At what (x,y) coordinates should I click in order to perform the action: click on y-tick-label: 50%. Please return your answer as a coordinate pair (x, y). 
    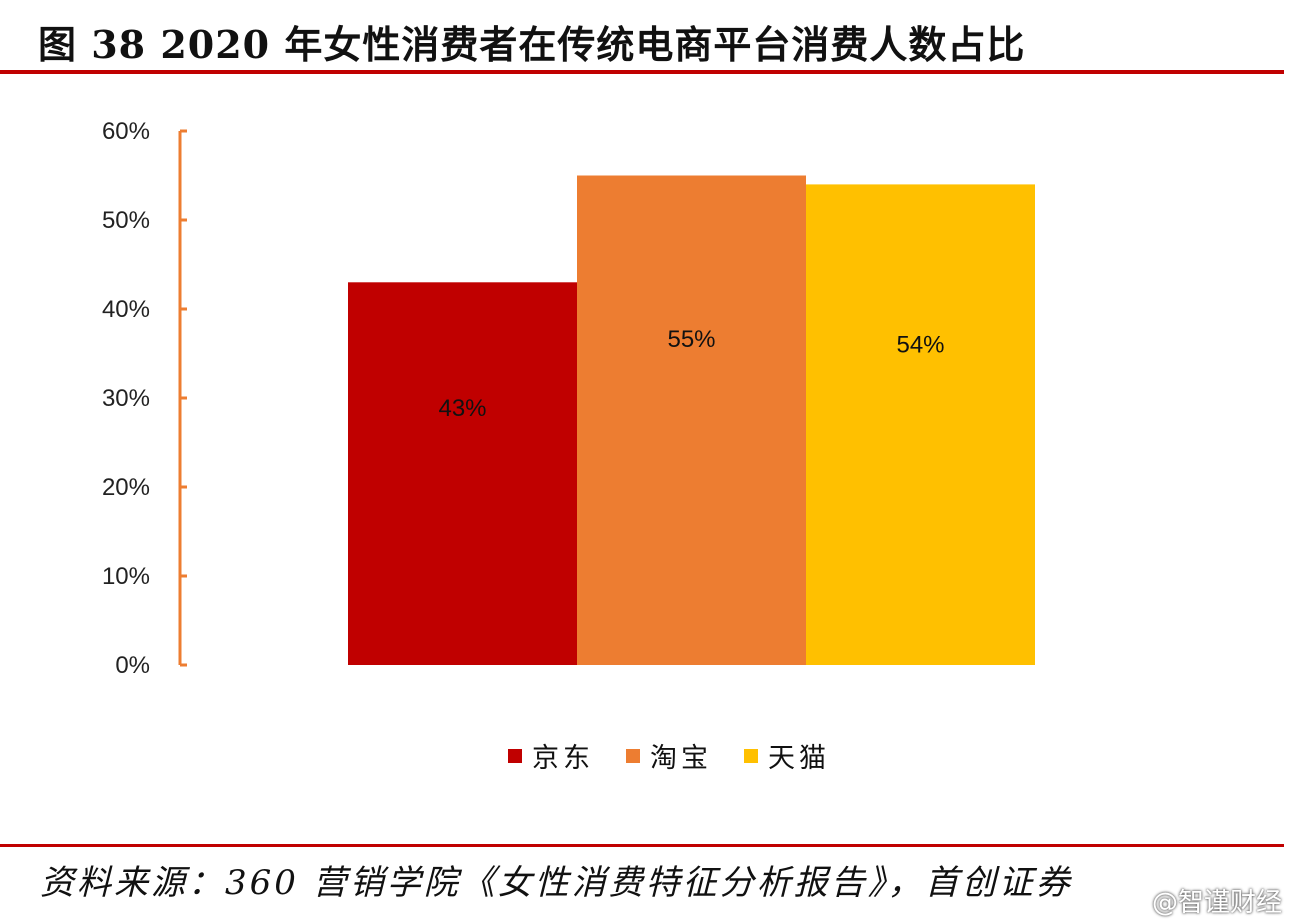
    Looking at the image, I should click on (126, 220).